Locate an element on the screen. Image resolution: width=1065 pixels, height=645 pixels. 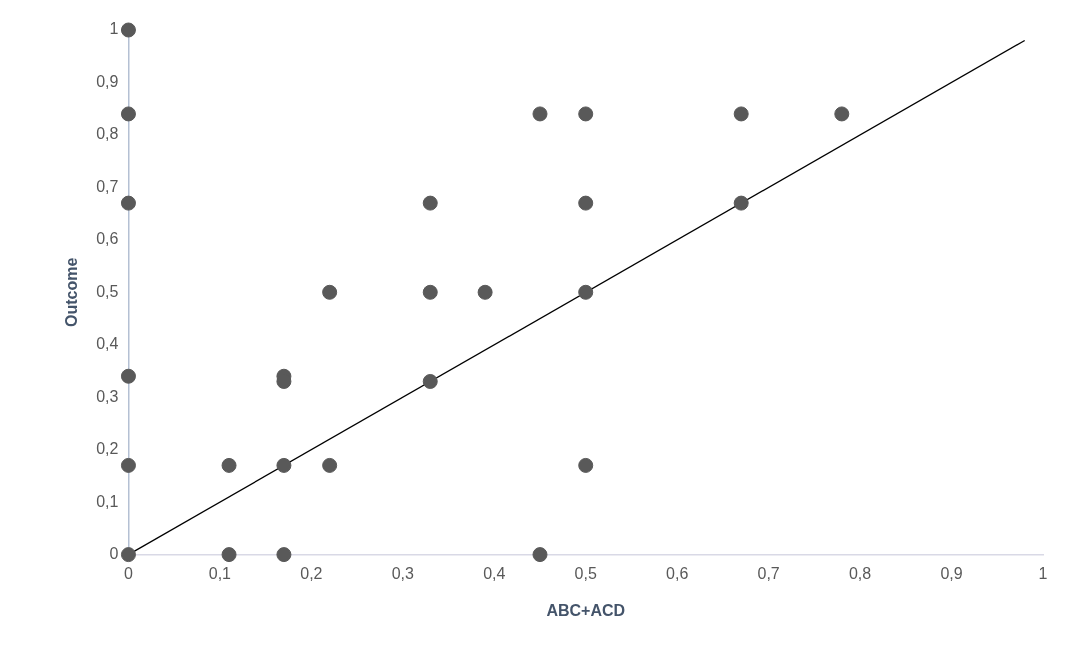
x-tick-label: 0,3 is located at coordinates (403, 573).